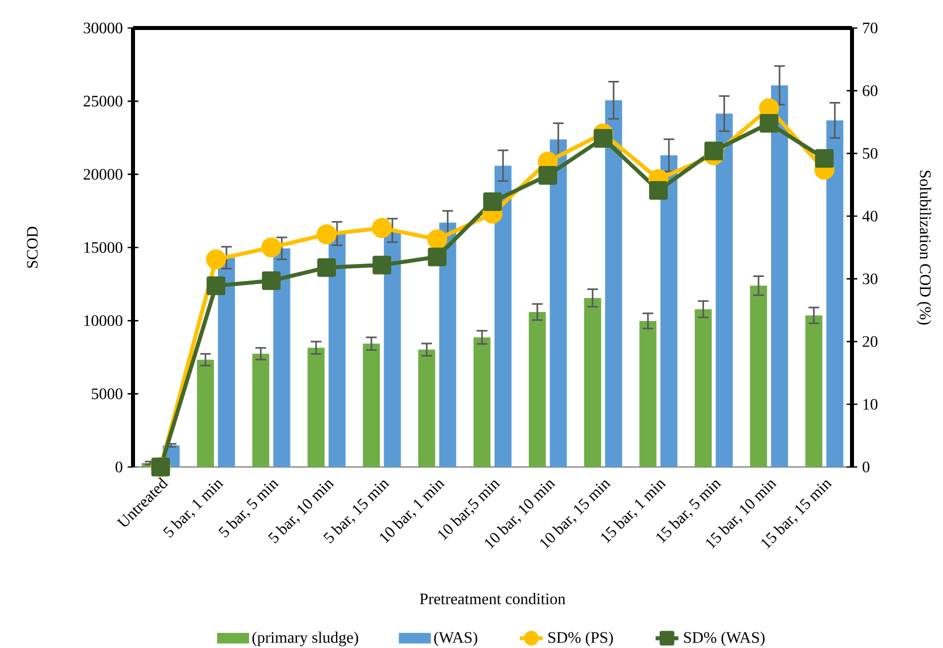 This screenshot has height=648, width=943. What do you see at coordinates (103, 320) in the screenshot?
I see `y-tick-label: 10000` at bounding box center [103, 320].